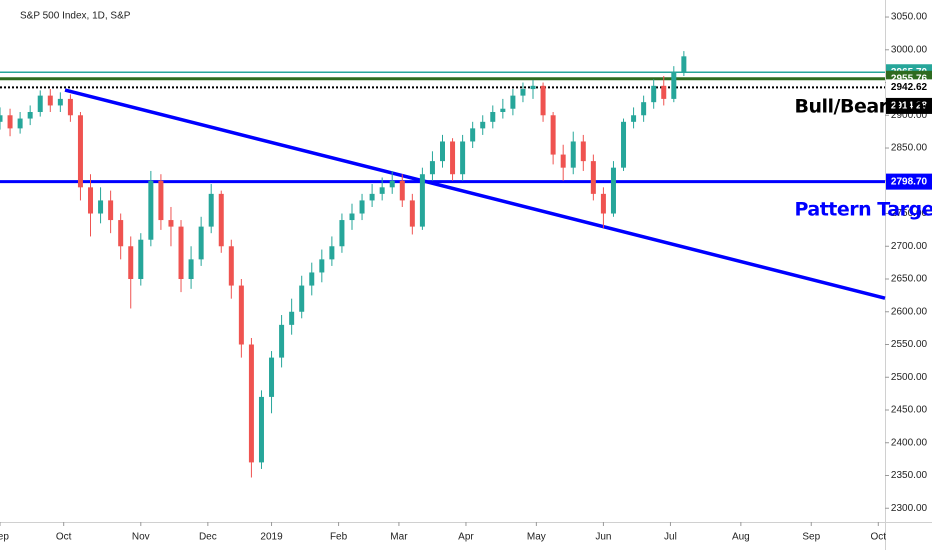 The height and width of the screenshot is (550, 932). What do you see at coordinates (909, 279) in the screenshot?
I see `y-tick-label: 2650.00` at bounding box center [909, 279].